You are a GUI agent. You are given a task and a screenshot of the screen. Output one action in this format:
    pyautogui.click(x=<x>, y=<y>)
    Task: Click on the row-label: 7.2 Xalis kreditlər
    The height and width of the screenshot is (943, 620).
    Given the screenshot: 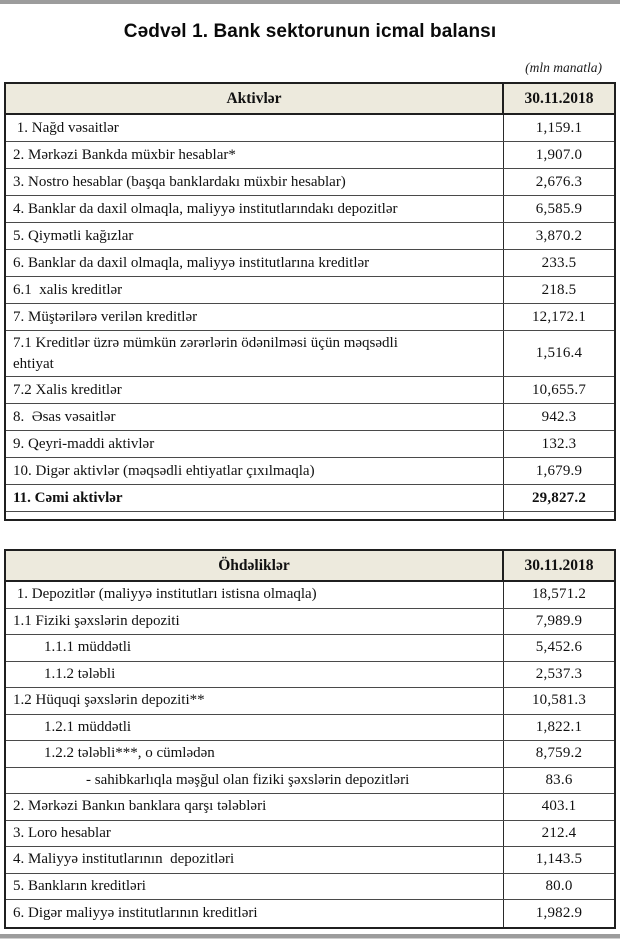 What is the action you would take?
    pyautogui.click(x=255, y=390)
    